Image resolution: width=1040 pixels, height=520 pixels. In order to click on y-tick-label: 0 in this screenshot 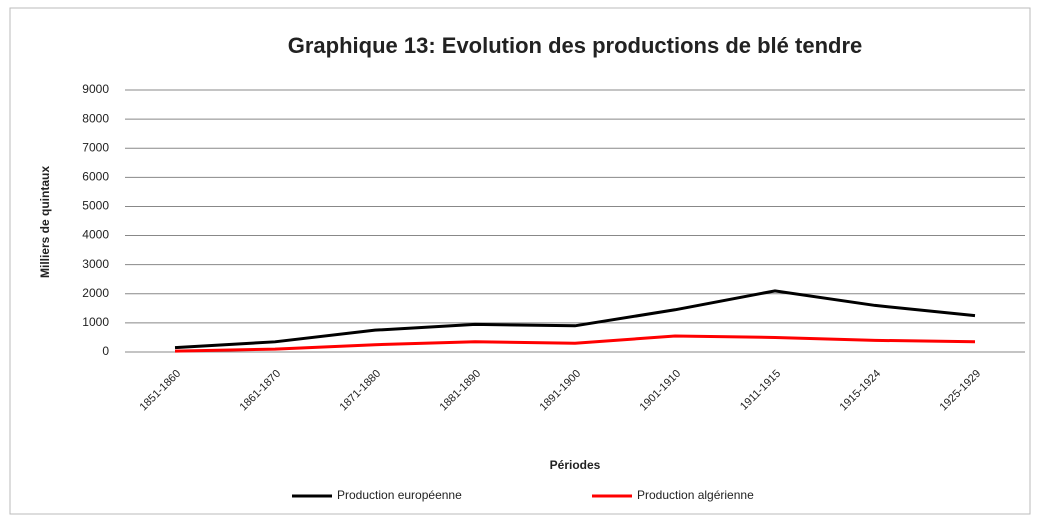, I will do `click(105, 351)`.